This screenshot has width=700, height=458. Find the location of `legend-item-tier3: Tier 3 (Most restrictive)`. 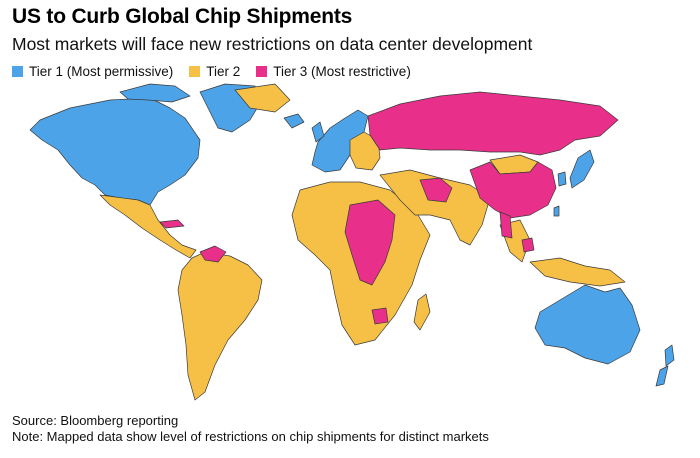

legend-item-tier3: Tier 3 (Most restrictive) is located at coordinates (333, 71).